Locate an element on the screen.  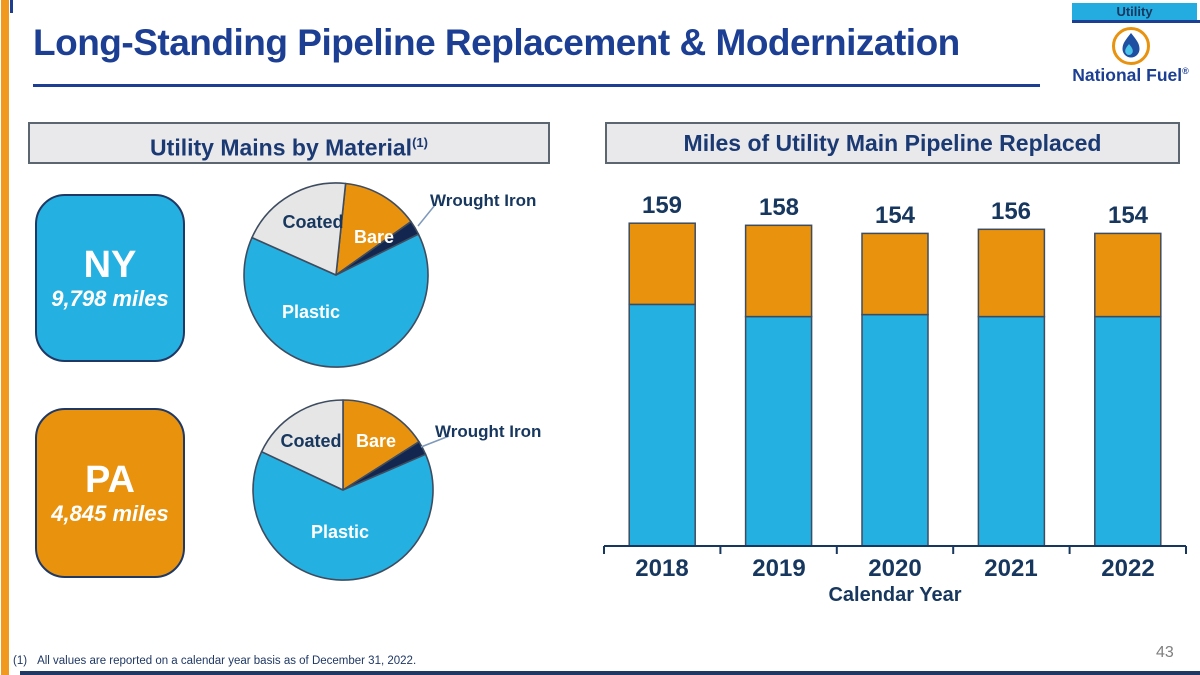
left-panel-header: Utility Mains by Material(1) is located at coordinates (289, 143).